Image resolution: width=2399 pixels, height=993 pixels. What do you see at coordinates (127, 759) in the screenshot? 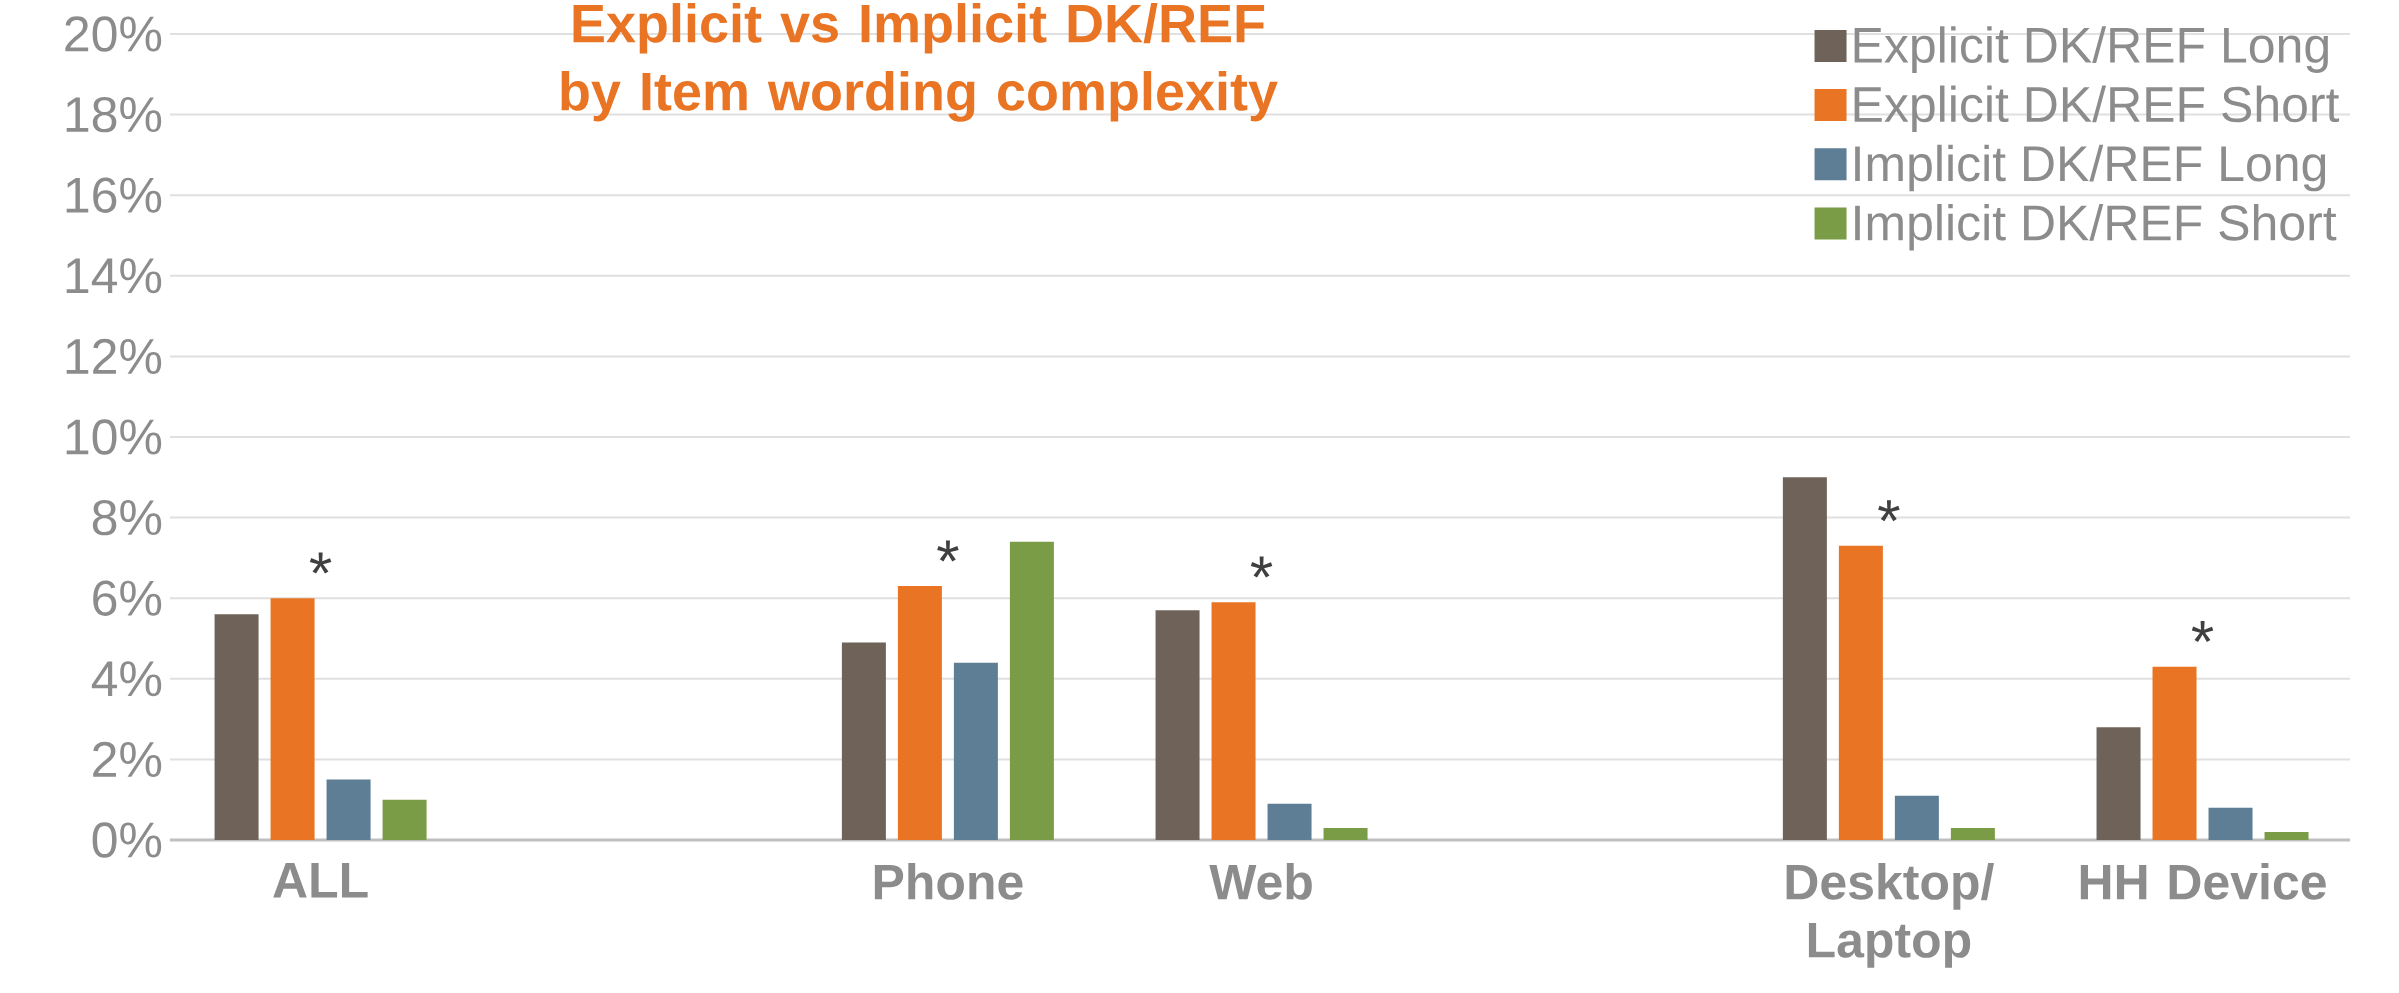
I see `y-tick-label: 2%` at bounding box center [127, 759].